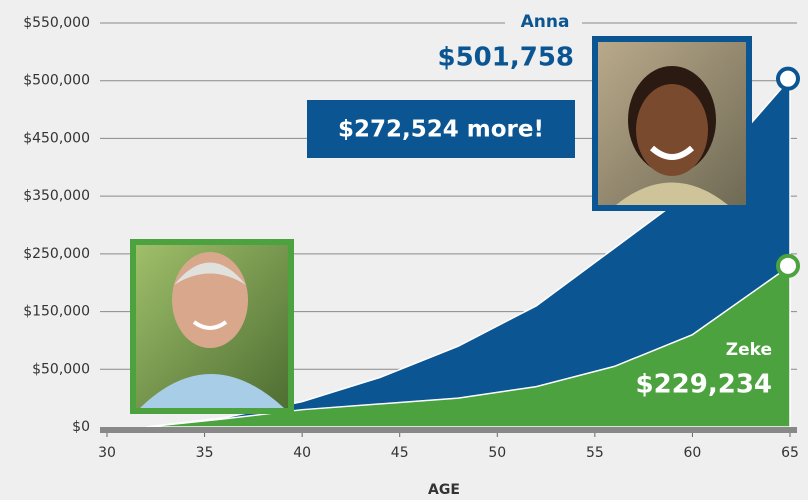 The width and height of the screenshot is (808, 500). Describe the element at coordinates (749, 350) in the screenshot. I see `legend-label: Zeke` at that location.